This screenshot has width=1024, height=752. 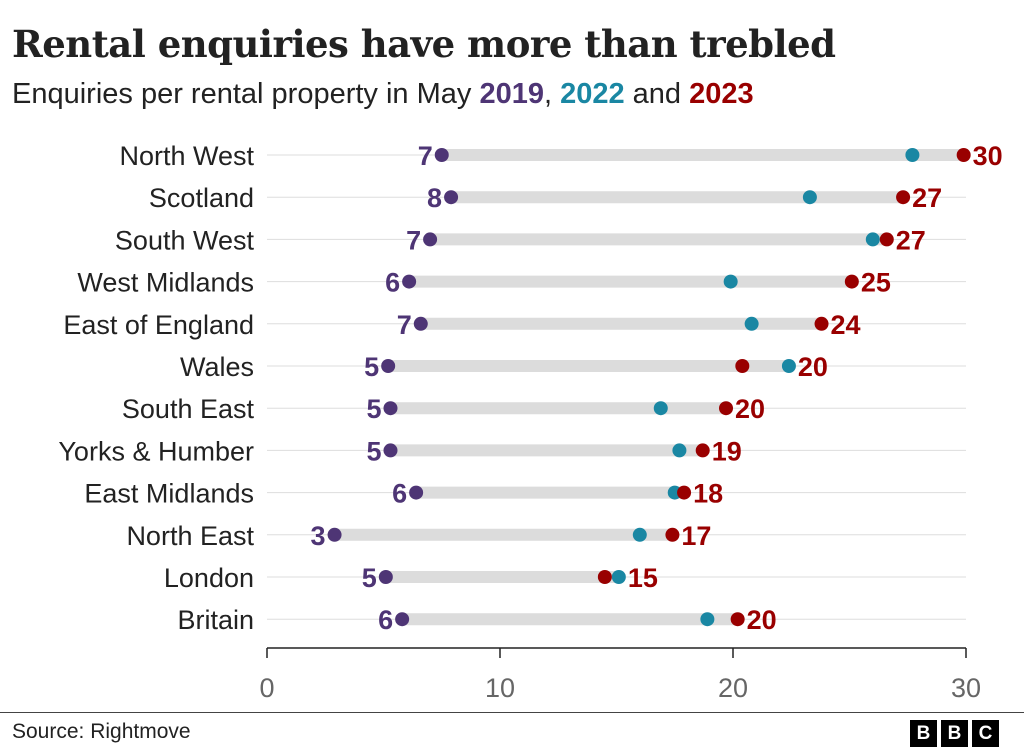 I want to click on subtitle-sep: ,, so click(x=552, y=94).